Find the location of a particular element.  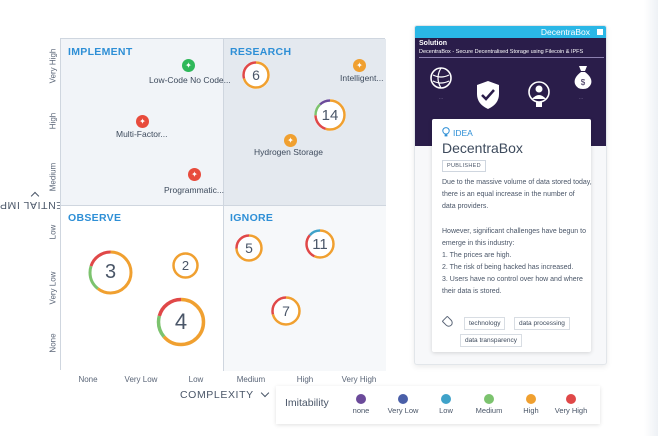

user-lock-icon is located at coordinates (539, 94).